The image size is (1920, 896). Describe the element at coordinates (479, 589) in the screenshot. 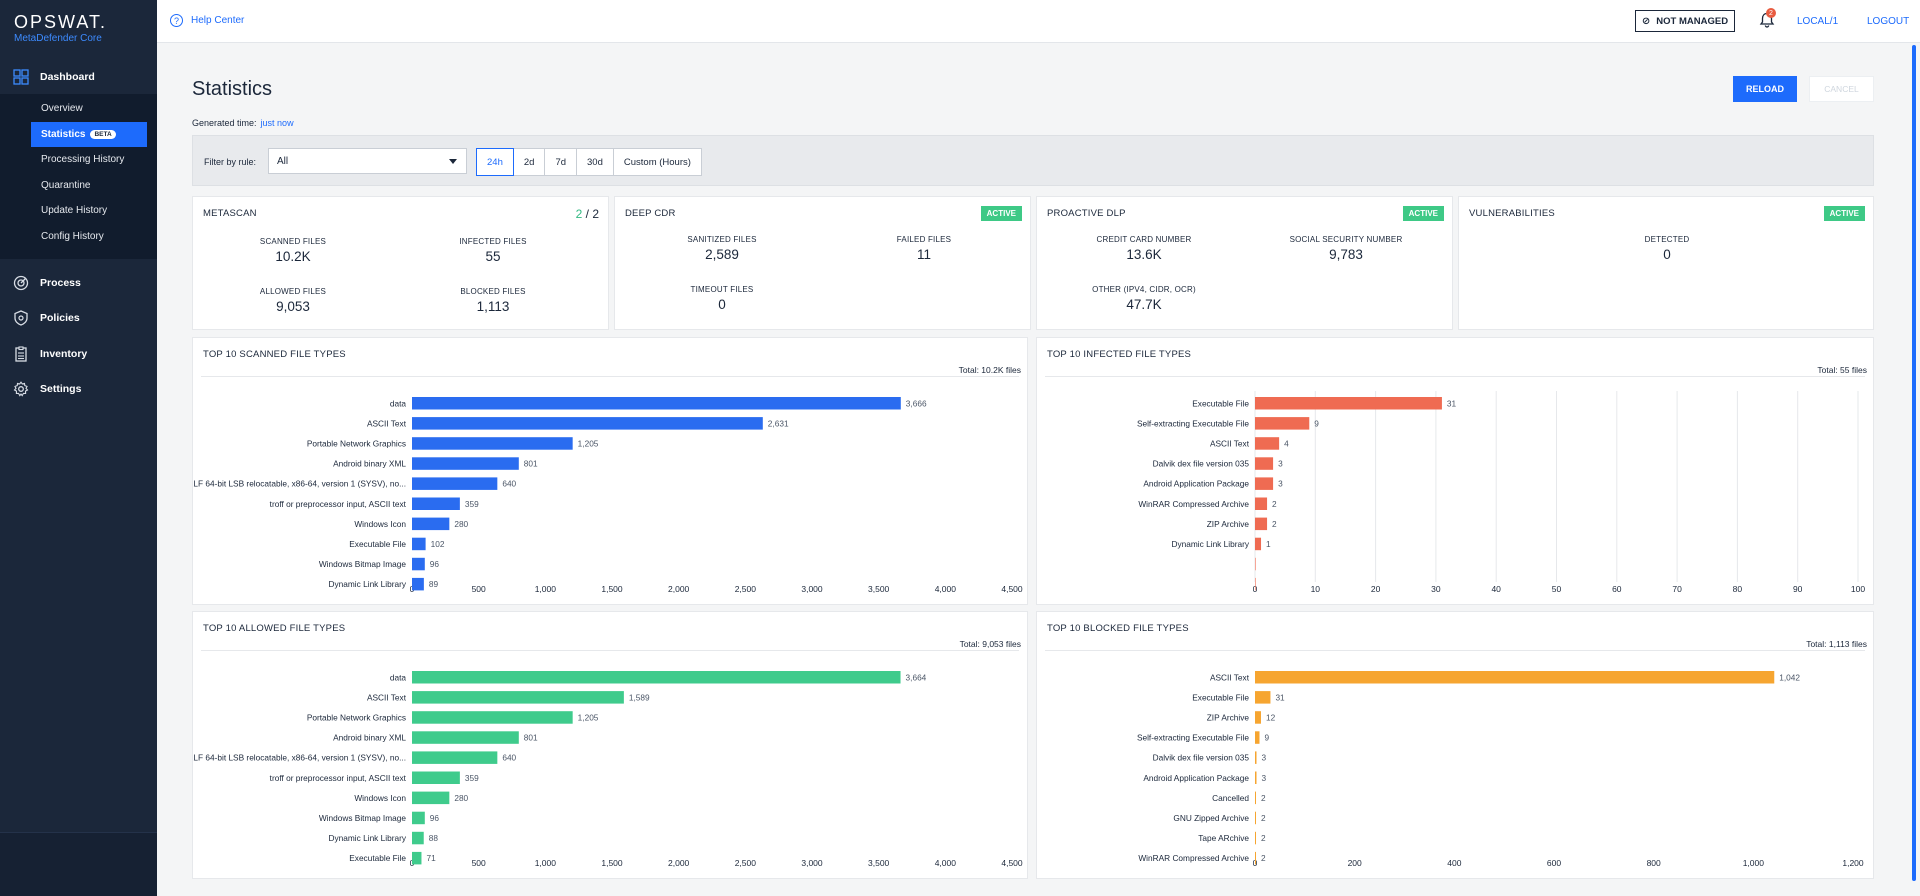

I see `x-tick-label: 500` at that location.